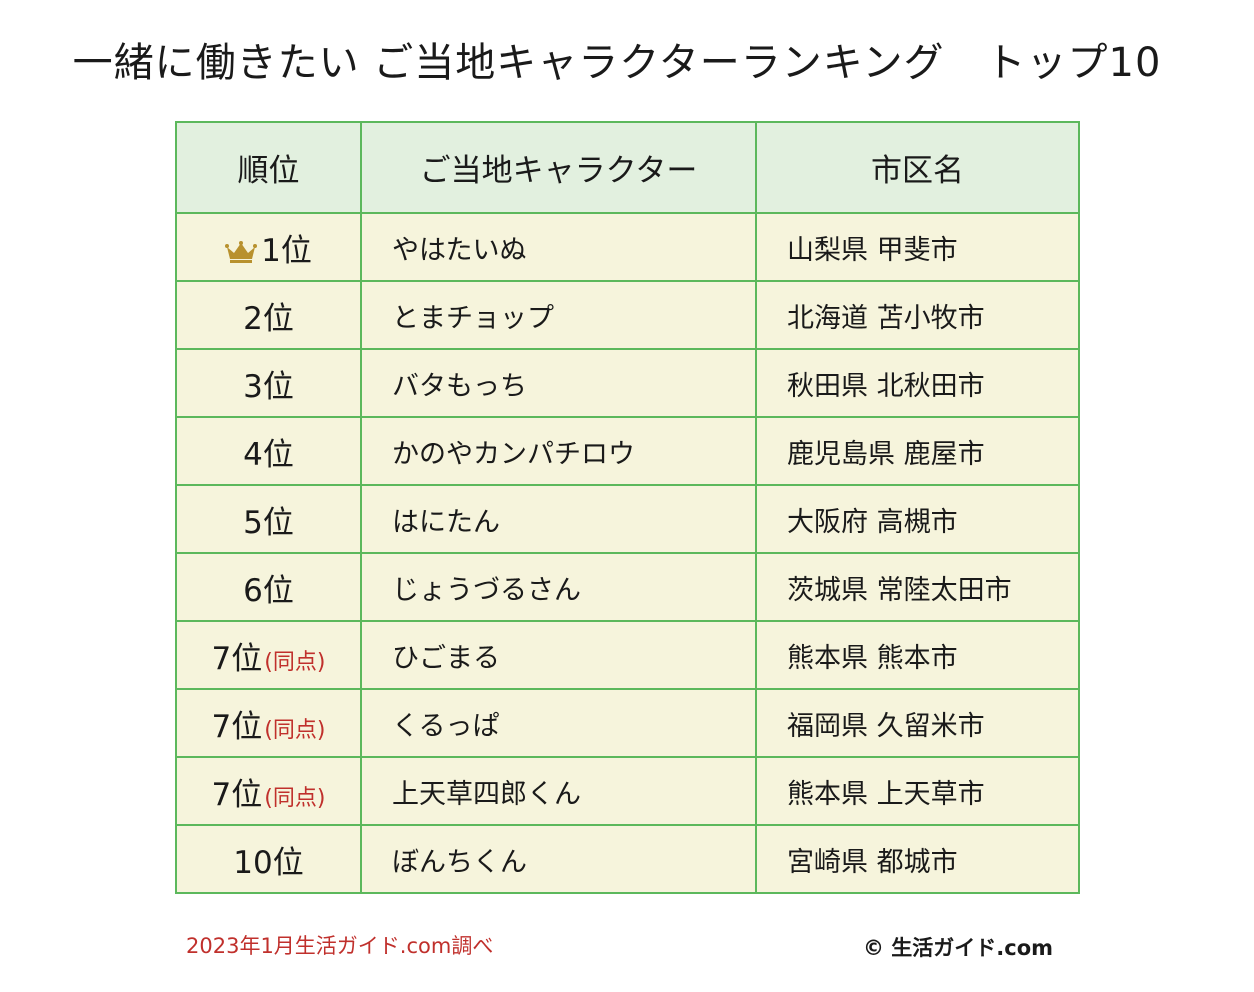 The image size is (1254, 992). I want to click on rank-cell: 1位, so click(268, 247).